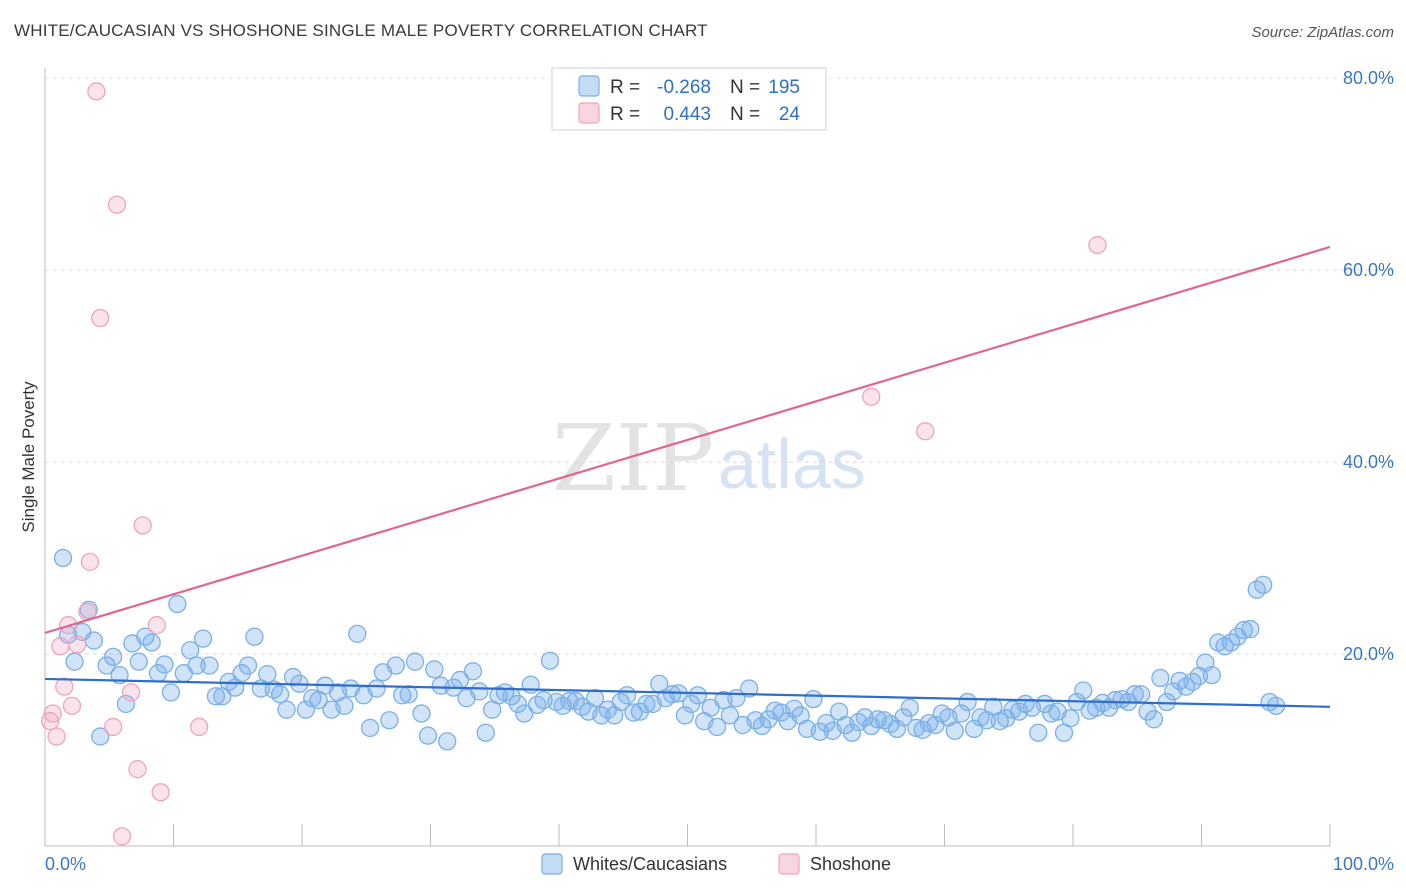 The image size is (1406, 892). I want to click on legend-n-value-shoshone: 24, so click(790, 114).